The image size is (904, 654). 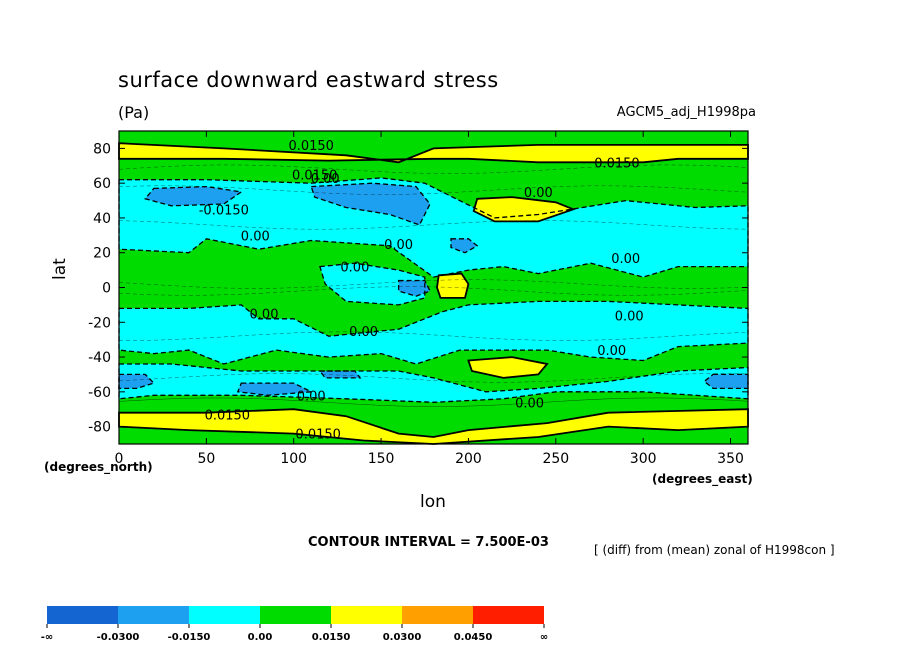 I want to click on y-tick-label-8: -80, so click(x=99, y=428).